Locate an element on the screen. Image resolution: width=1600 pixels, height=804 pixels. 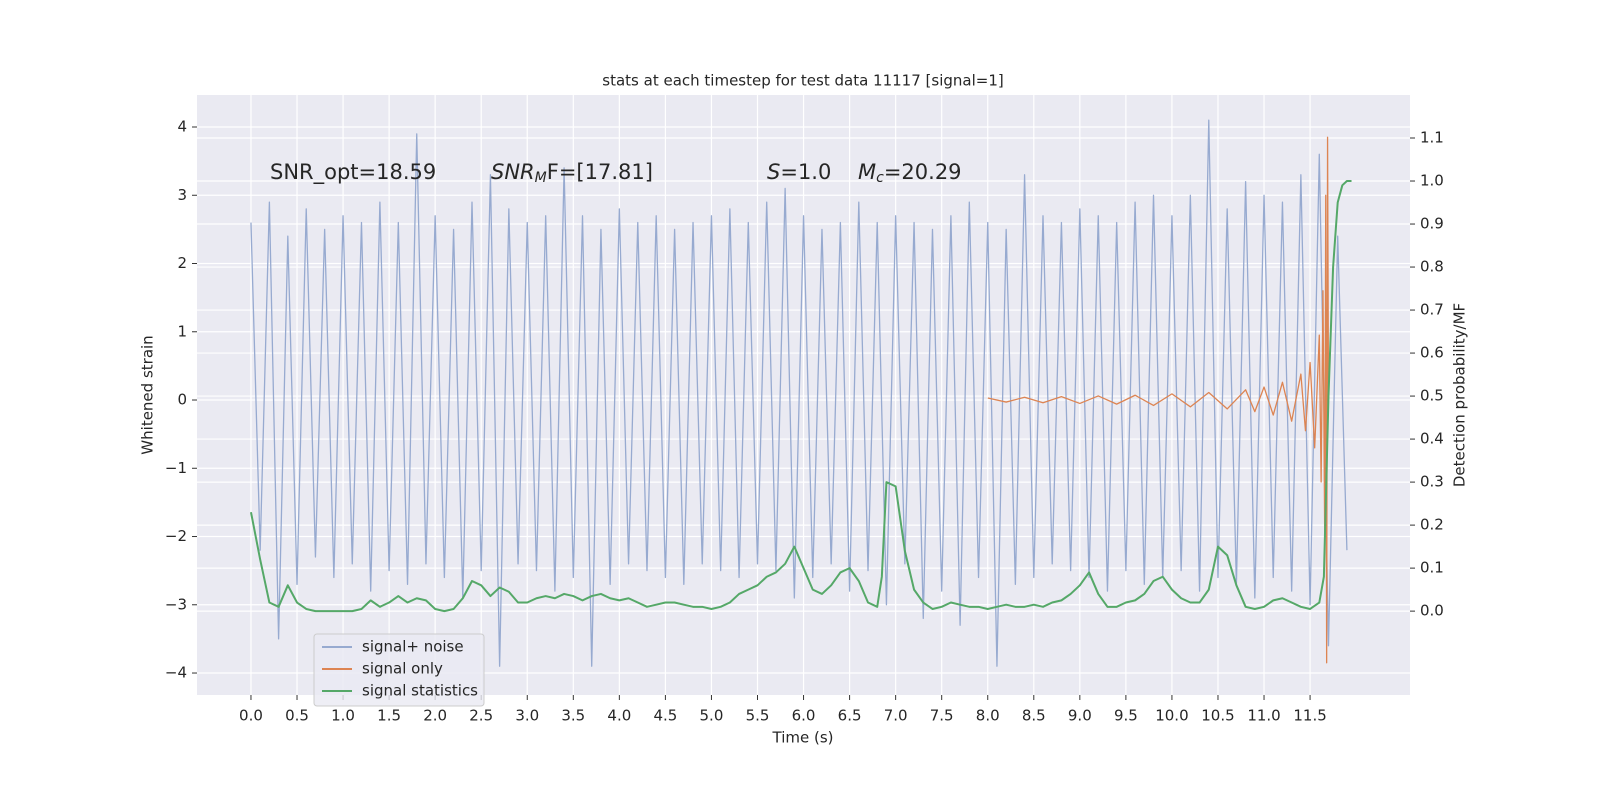
y-tick-label: 1 is located at coordinates (182, 331).